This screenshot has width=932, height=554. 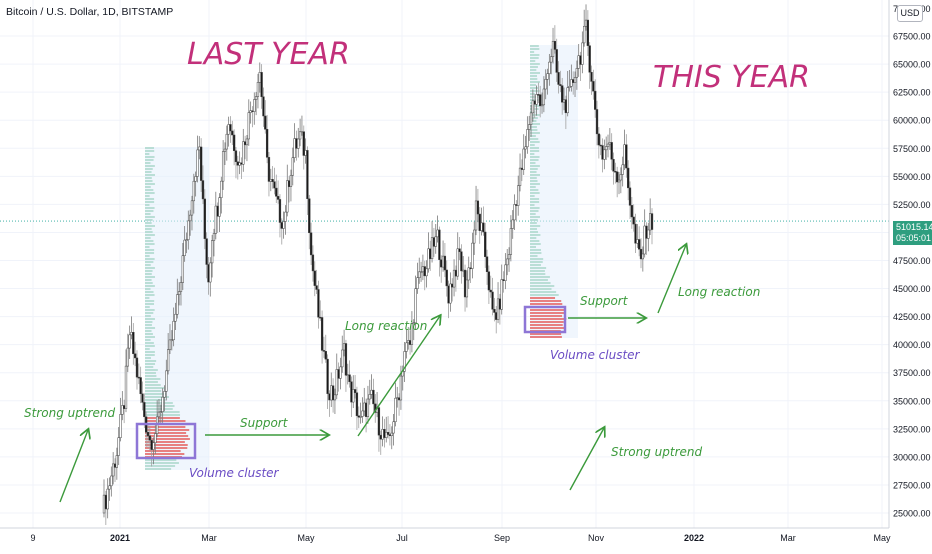 What do you see at coordinates (731, 77) in the screenshot?
I see `this-year-label: THIS YEAR` at bounding box center [731, 77].